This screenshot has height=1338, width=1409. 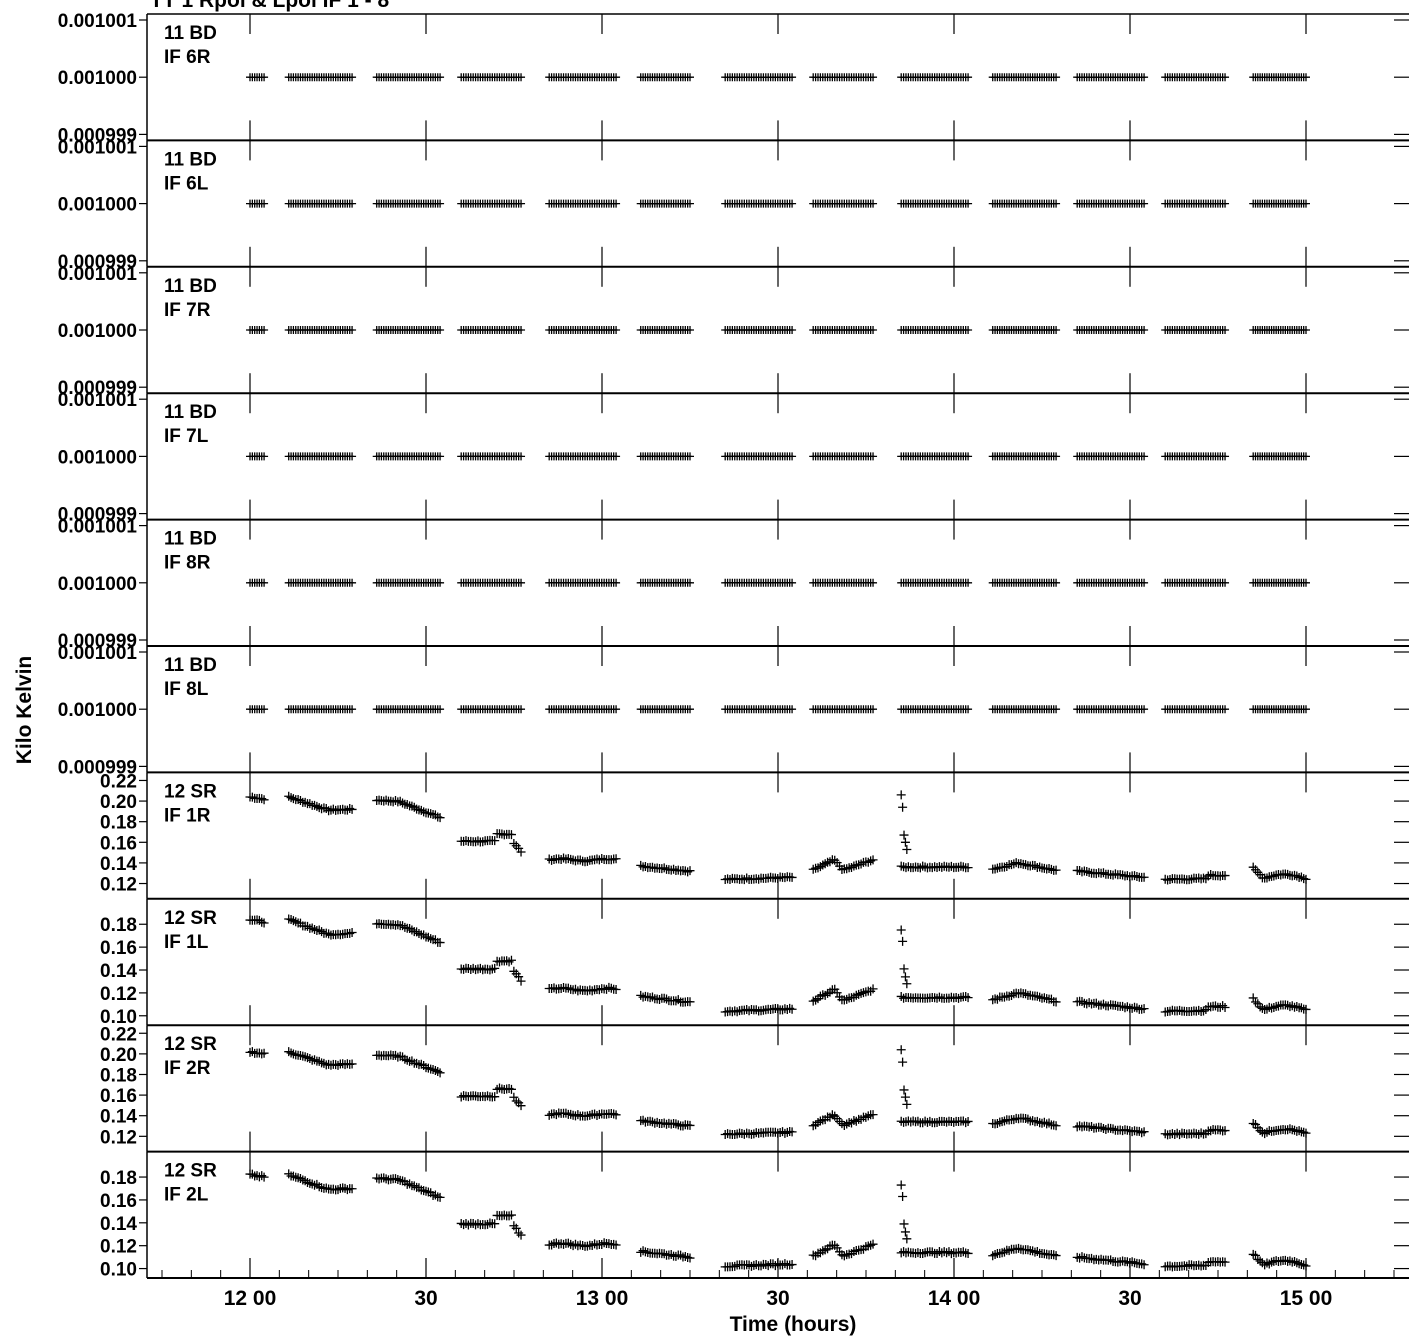 I want to click on x-tick-label: 15 00, so click(x=1306, y=1298).